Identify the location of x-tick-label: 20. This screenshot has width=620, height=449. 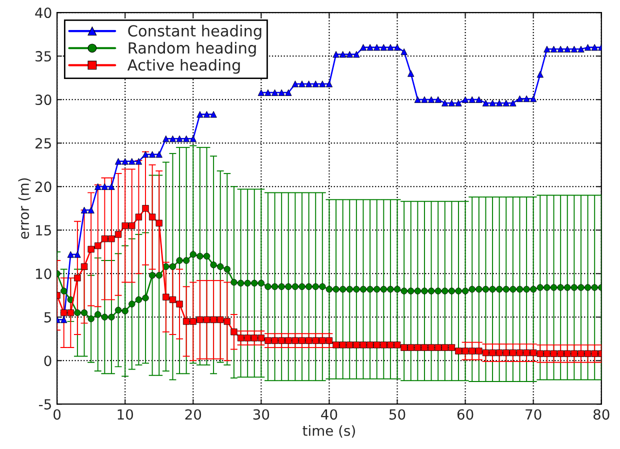
(193, 414).